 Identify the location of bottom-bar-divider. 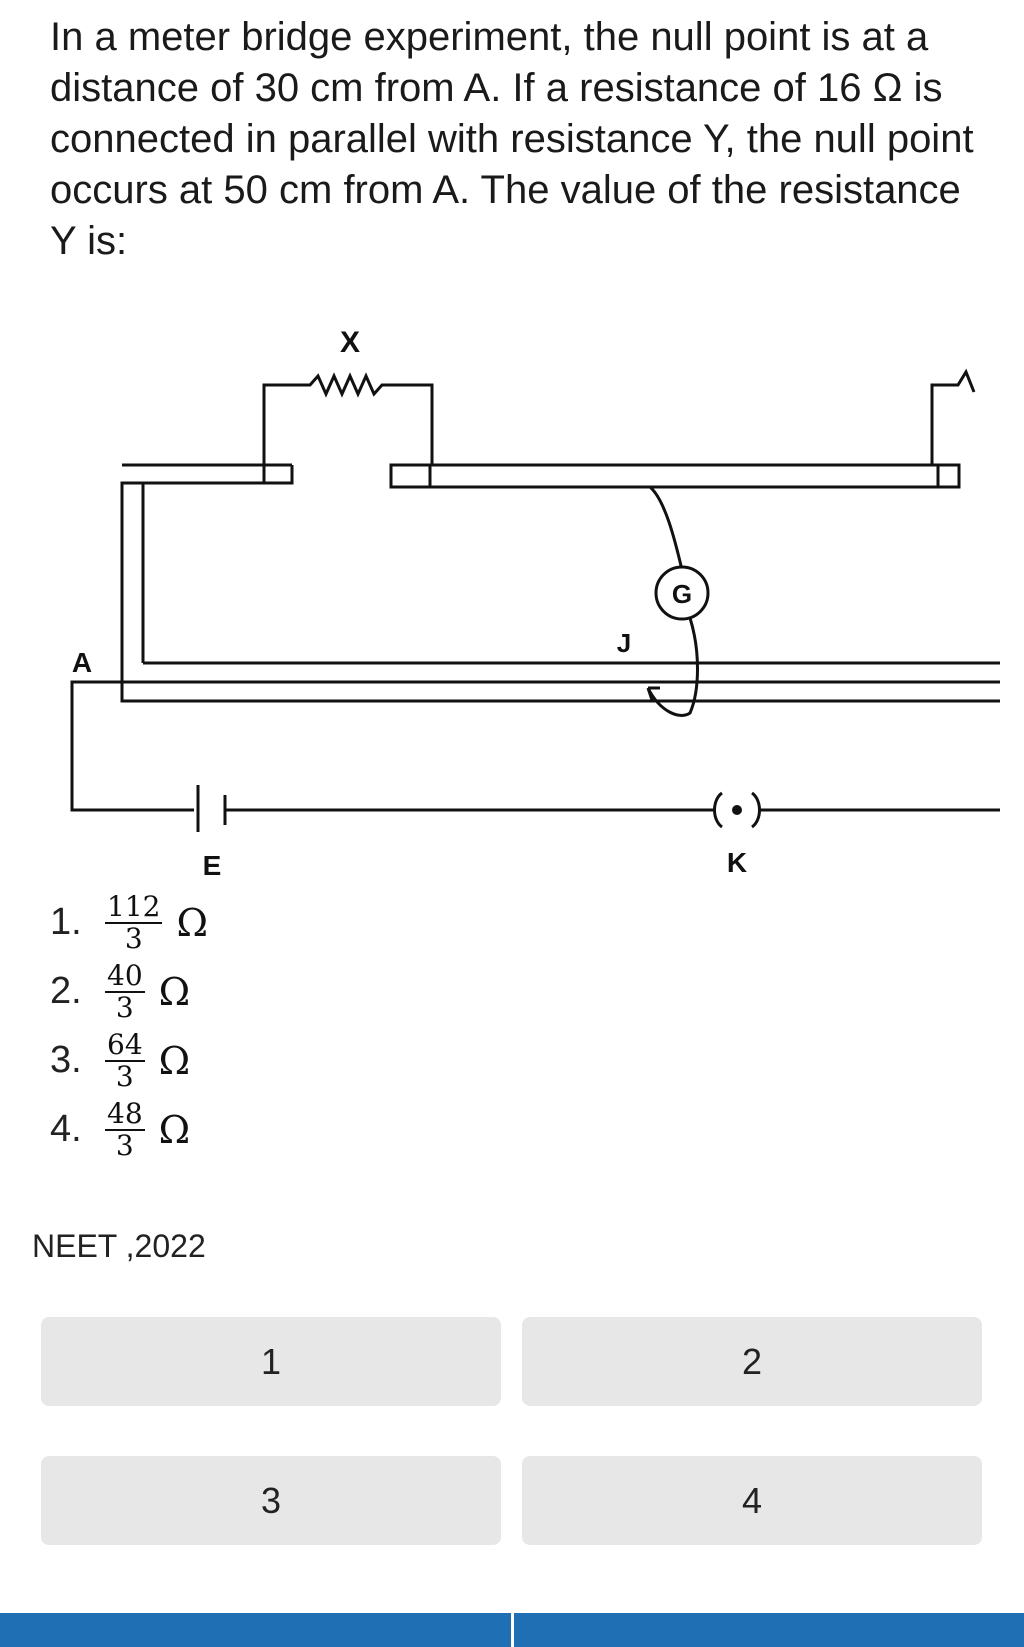
(512, 1630).